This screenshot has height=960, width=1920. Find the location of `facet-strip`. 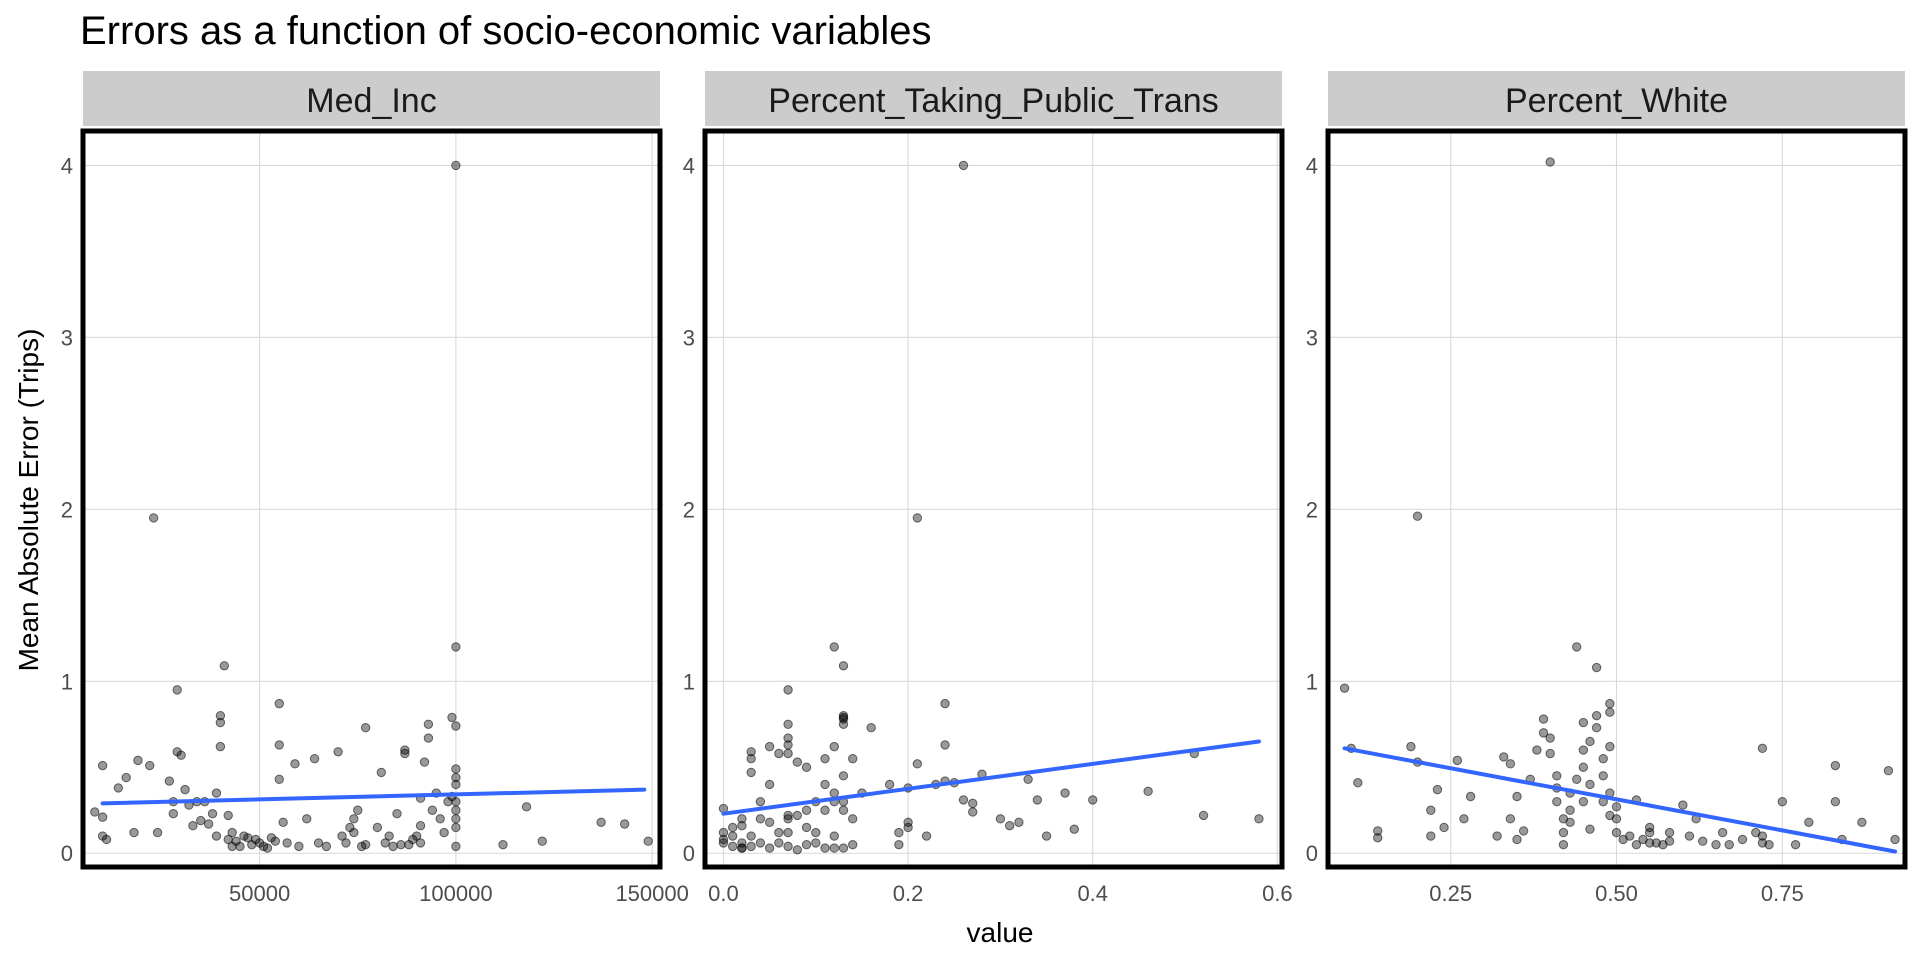

facet-strip is located at coordinates (993, 98).